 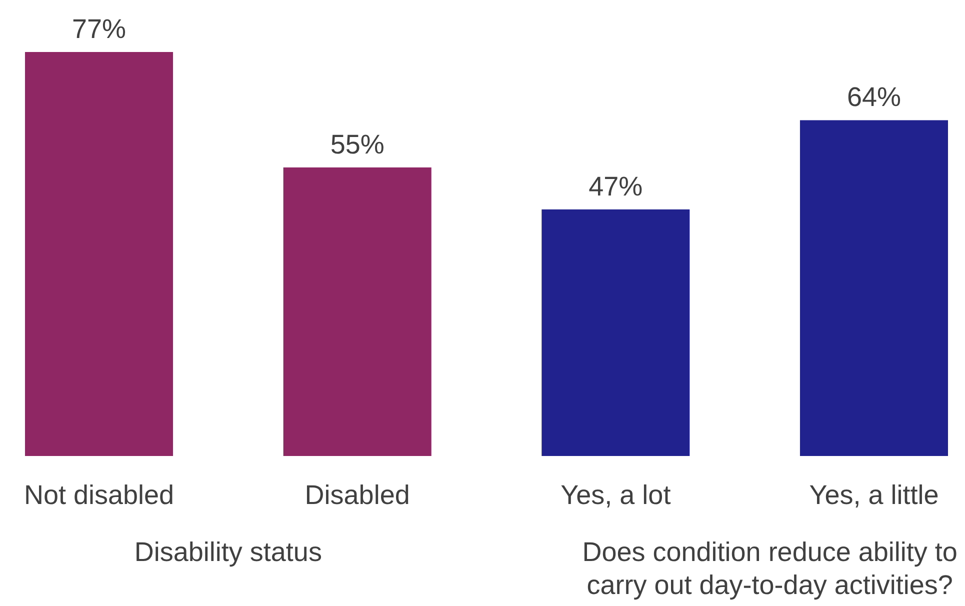 I want to click on x-tick-label: Not disabled, so click(x=99, y=495).